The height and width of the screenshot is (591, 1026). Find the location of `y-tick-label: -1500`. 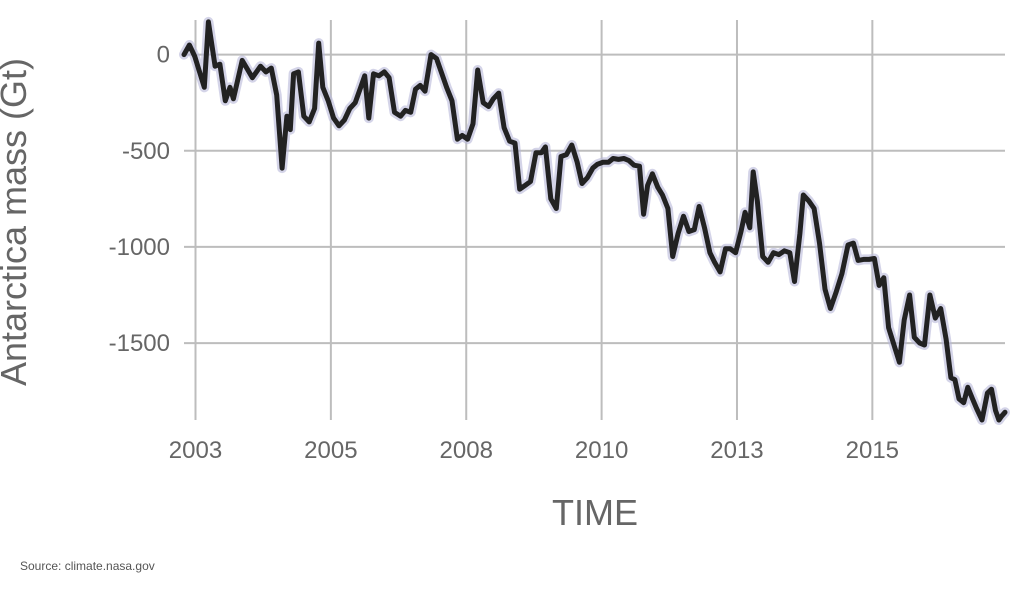

y-tick-label: -1500 is located at coordinates (139, 343).